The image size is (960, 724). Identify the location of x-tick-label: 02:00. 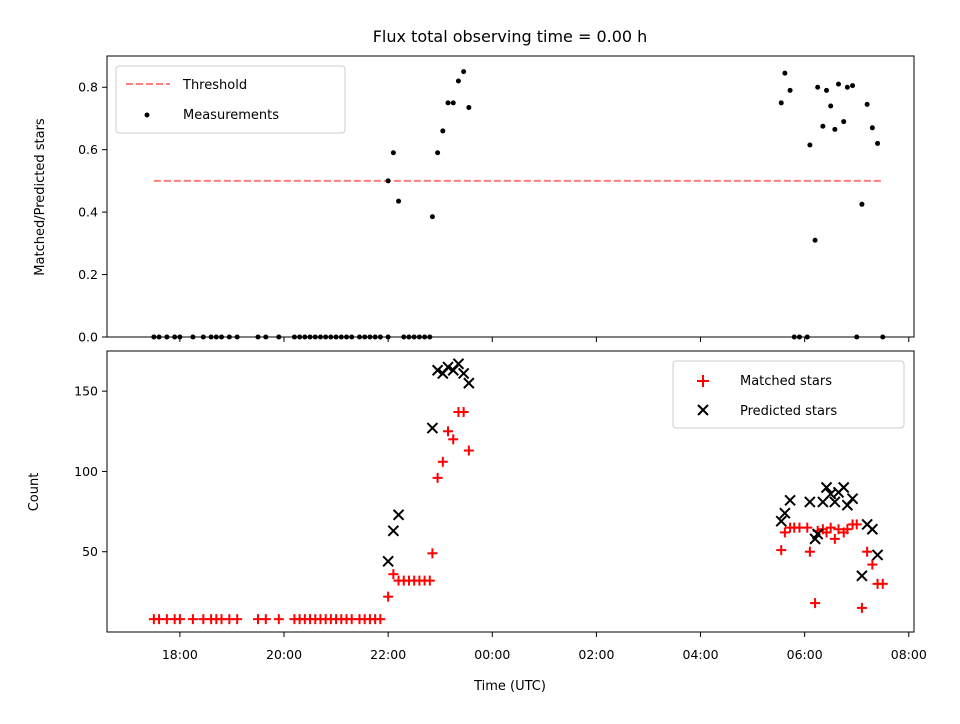
(596, 654).